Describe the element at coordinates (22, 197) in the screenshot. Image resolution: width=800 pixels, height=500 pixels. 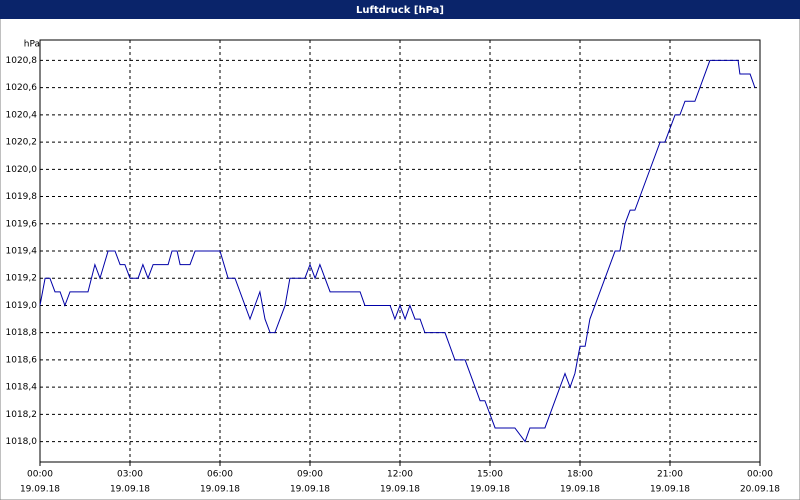
I see `y-tick-label: 1019,8` at that location.